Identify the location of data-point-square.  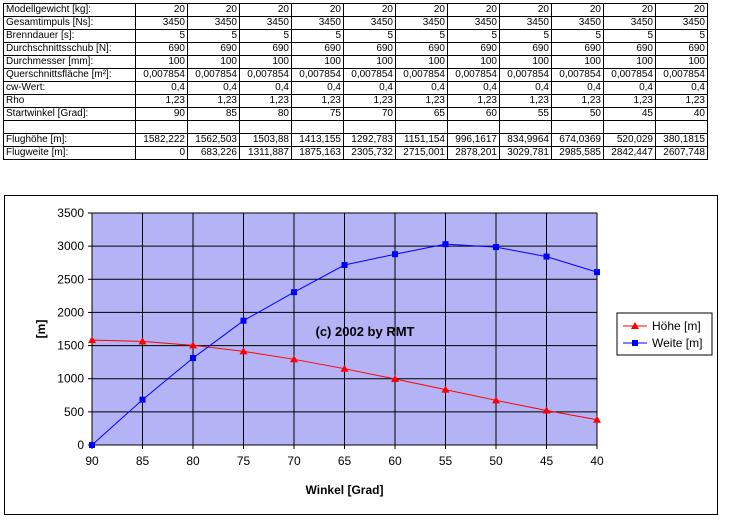
(546, 256).